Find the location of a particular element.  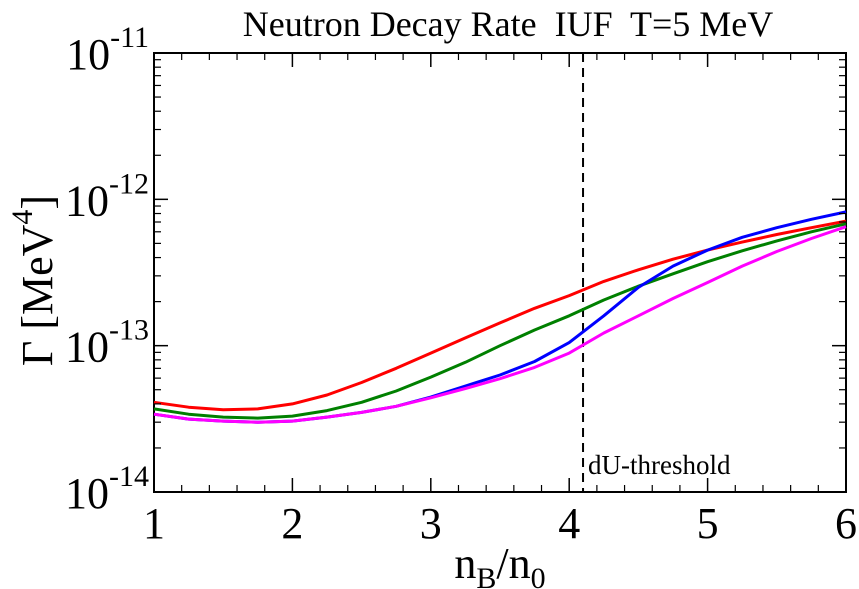

x-label-subscript: B is located at coordinates (486, 575).